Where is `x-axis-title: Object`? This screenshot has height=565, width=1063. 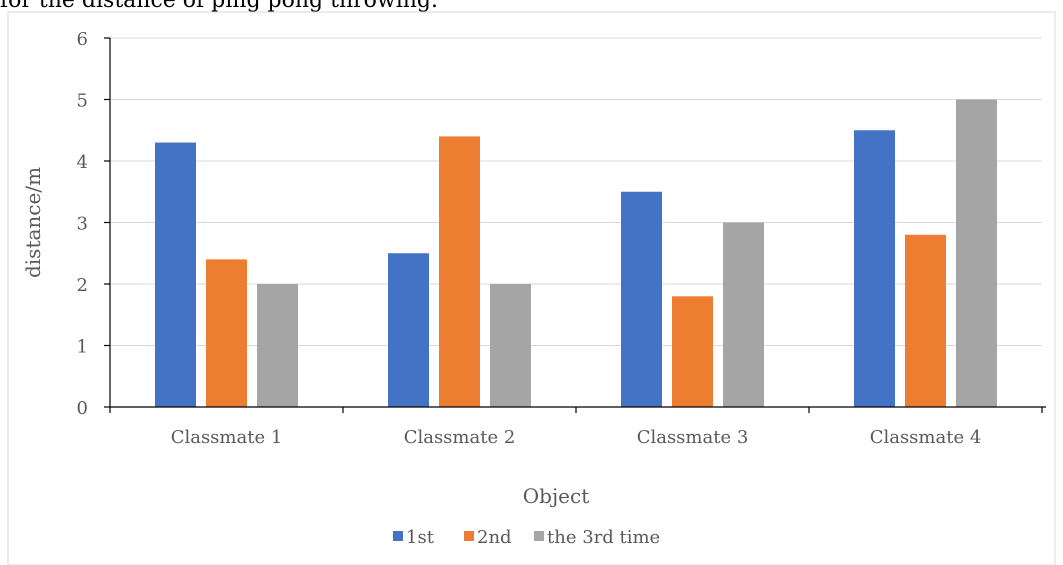 x-axis-title: Object is located at coordinates (556, 496).